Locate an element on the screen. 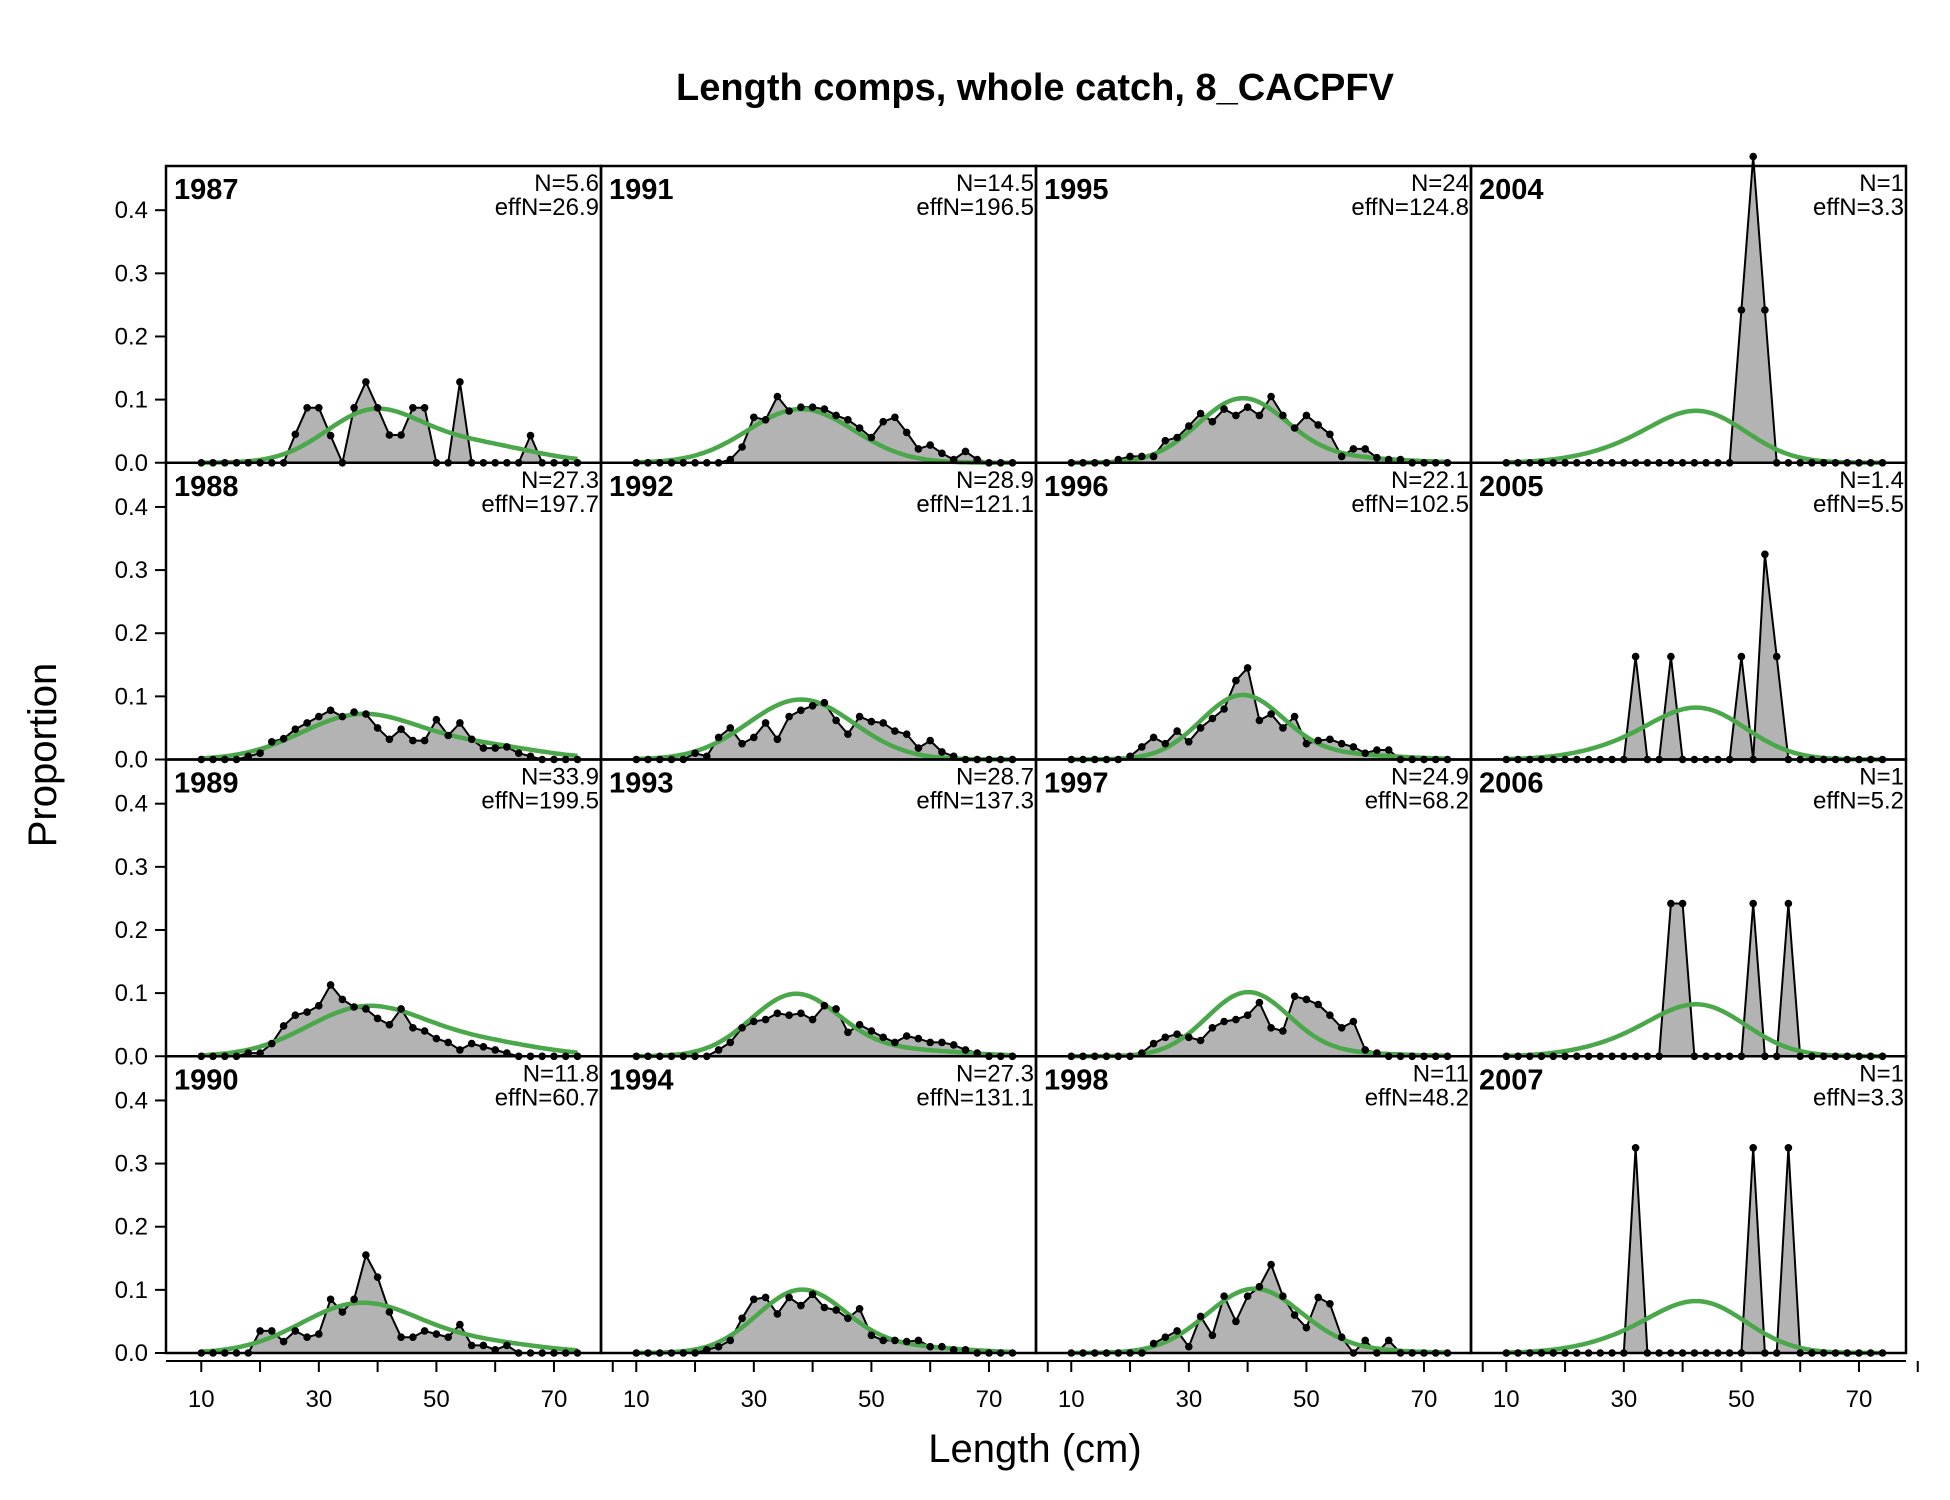 The width and height of the screenshot is (1950, 1500). panel-n-label: N=28.7 is located at coordinates (995, 777).